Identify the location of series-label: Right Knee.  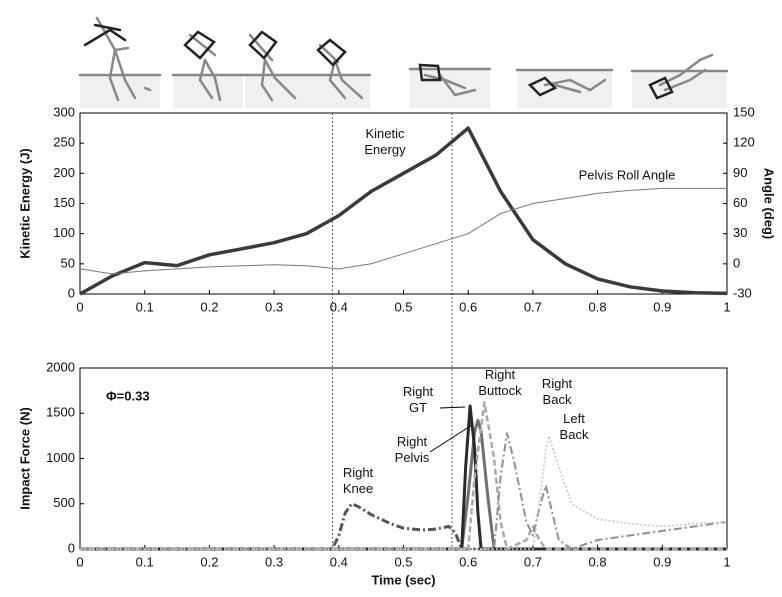
(358, 480).